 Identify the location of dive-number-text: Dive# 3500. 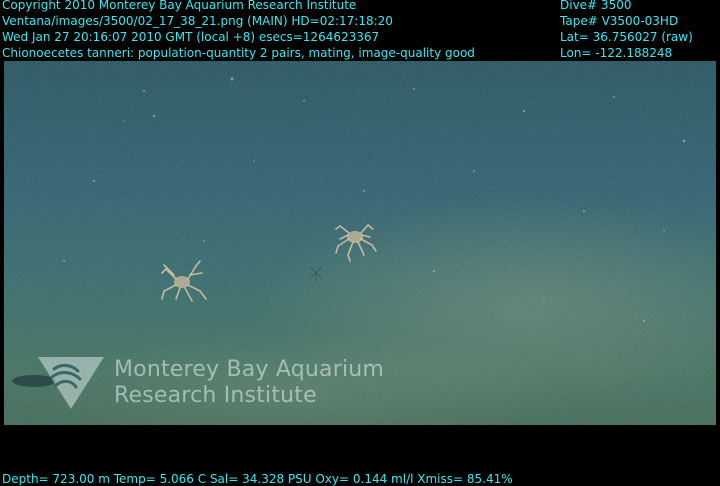
(596, 6).